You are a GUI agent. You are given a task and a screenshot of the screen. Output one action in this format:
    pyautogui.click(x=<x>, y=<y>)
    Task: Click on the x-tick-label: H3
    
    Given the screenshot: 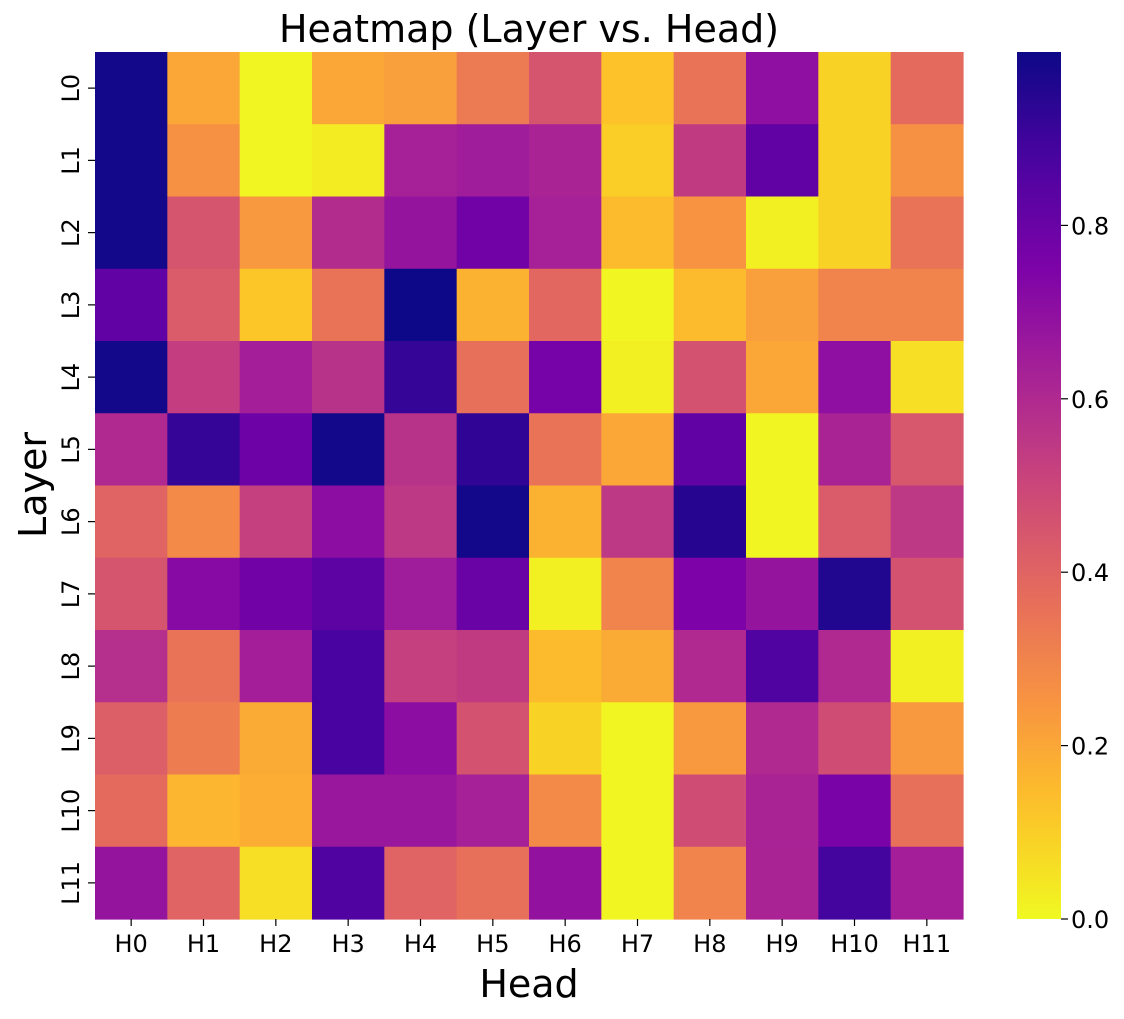 What is the action you would take?
    pyautogui.click(x=348, y=944)
    